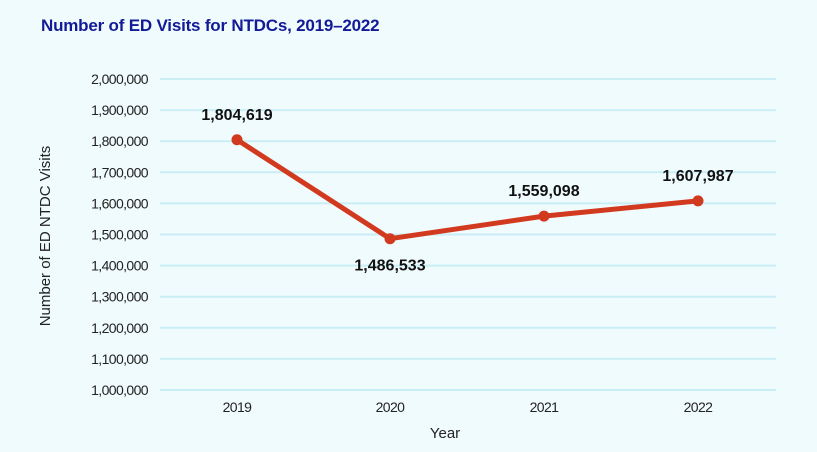 This screenshot has width=817, height=452. Describe the element at coordinates (120, 141) in the screenshot. I see `y-tick-label: 1,800,000` at that location.